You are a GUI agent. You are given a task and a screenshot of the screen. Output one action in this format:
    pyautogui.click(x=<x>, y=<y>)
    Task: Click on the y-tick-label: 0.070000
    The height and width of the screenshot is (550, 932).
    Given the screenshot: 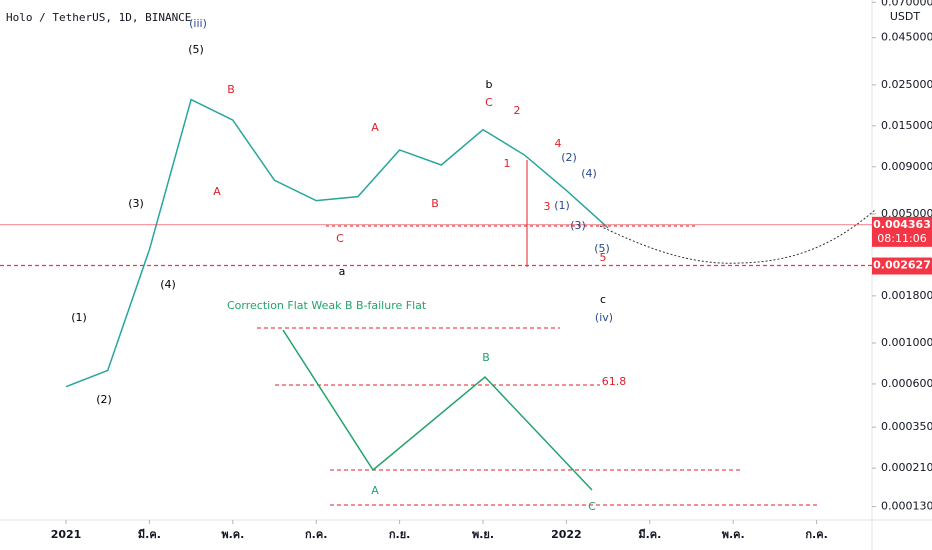 What is the action you would take?
    pyautogui.click(x=906, y=4)
    